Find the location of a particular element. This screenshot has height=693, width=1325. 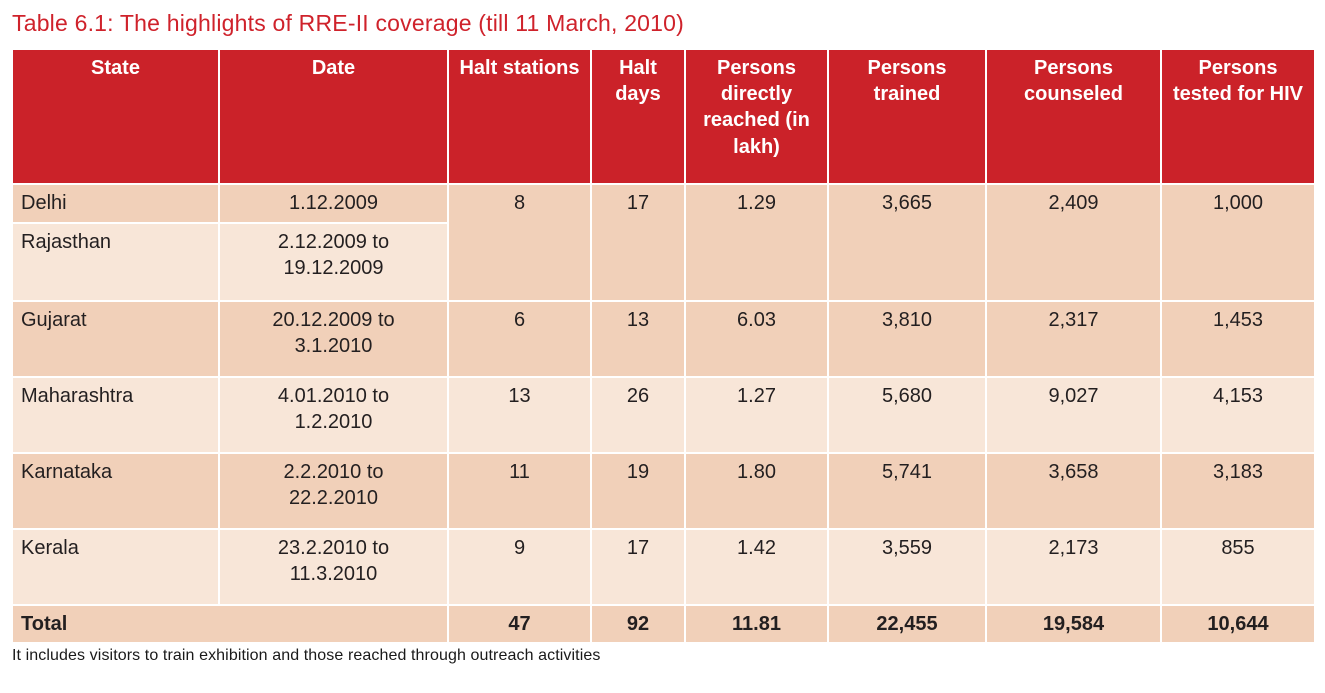

date-cell: 4.01.2010 to 1.2.2010 is located at coordinates (333, 414).